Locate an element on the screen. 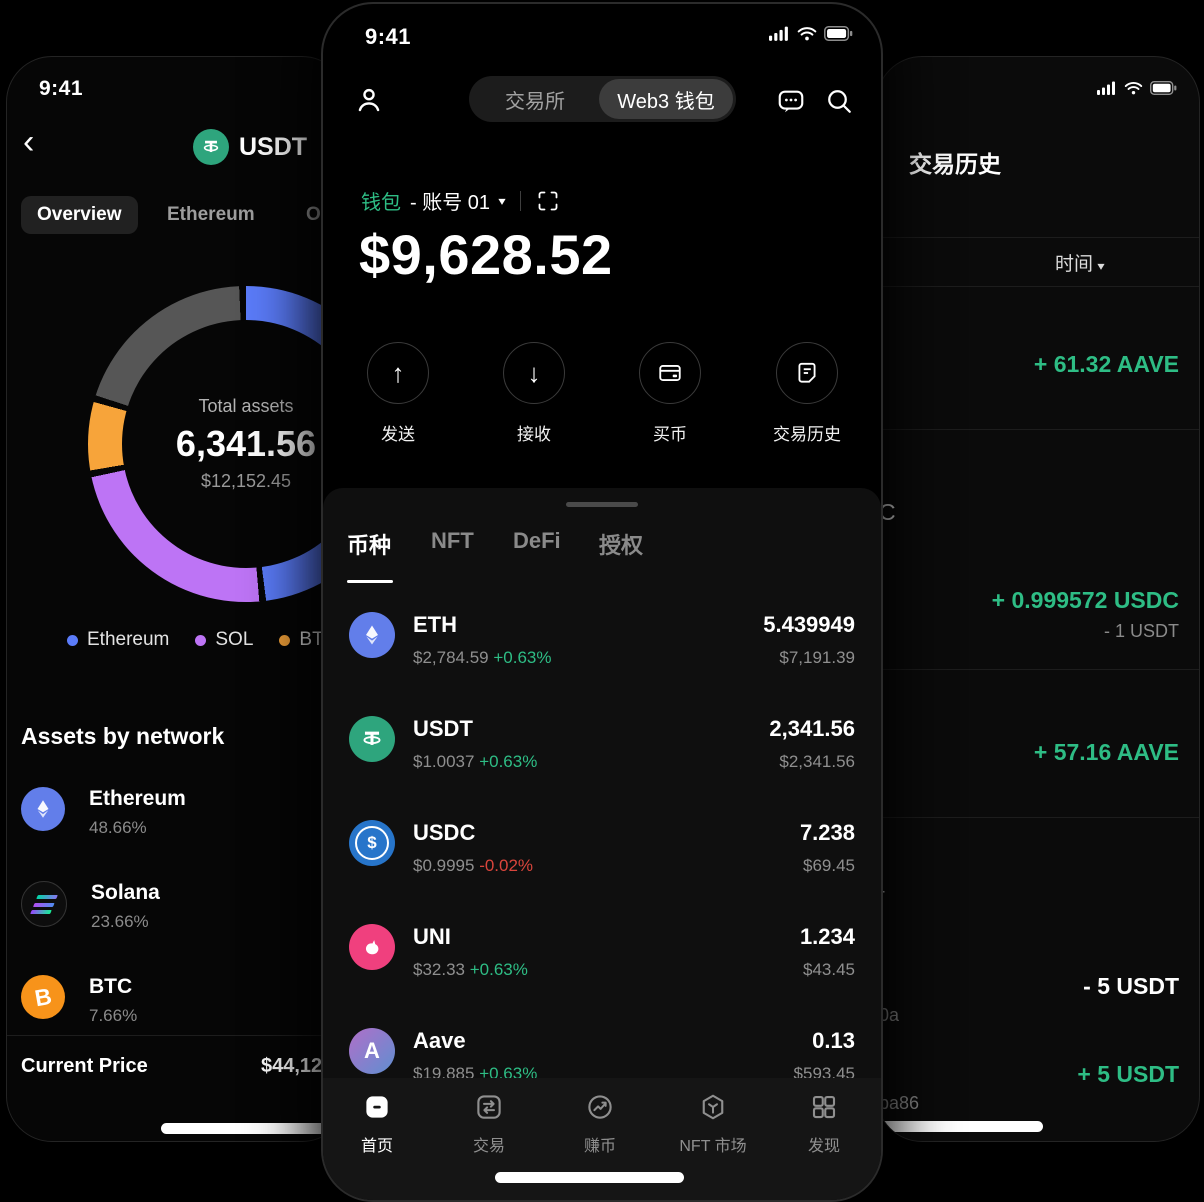  transaction-amount: + 57.16 AAVE is located at coordinates (1106, 752).